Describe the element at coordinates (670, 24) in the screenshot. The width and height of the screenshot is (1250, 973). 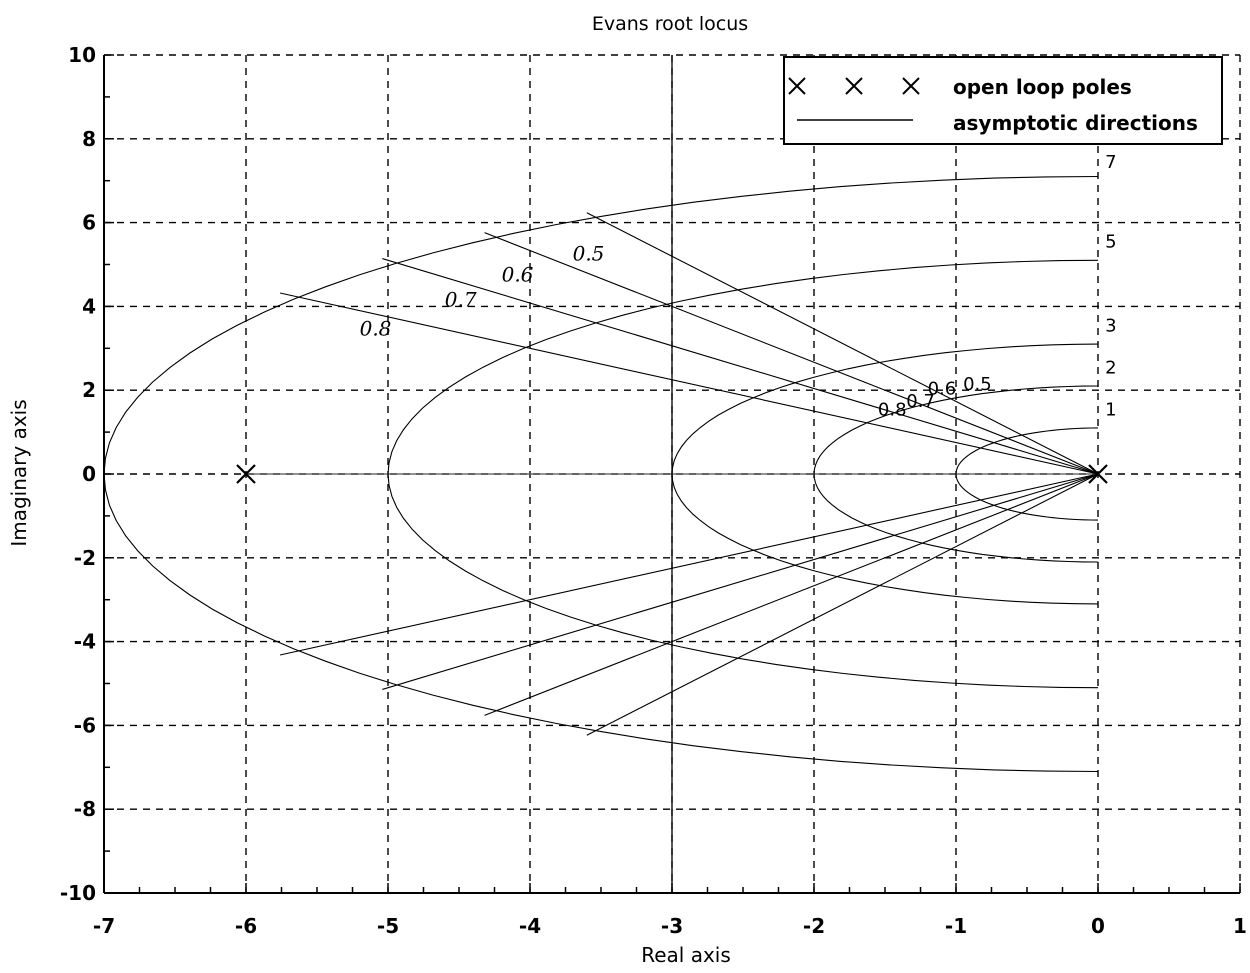
I see `chart-title: Evans root locus` at that location.